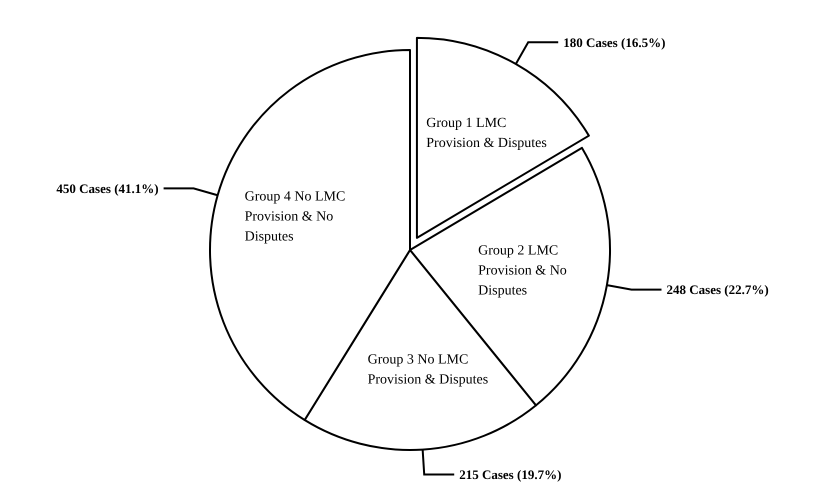 The height and width of the screenshot is (494, 824). Describe the element at coordinates (296, 217) in the screenshot. I see `slice-label: Group 4 No LMC Provision & No Disputes` at that location.